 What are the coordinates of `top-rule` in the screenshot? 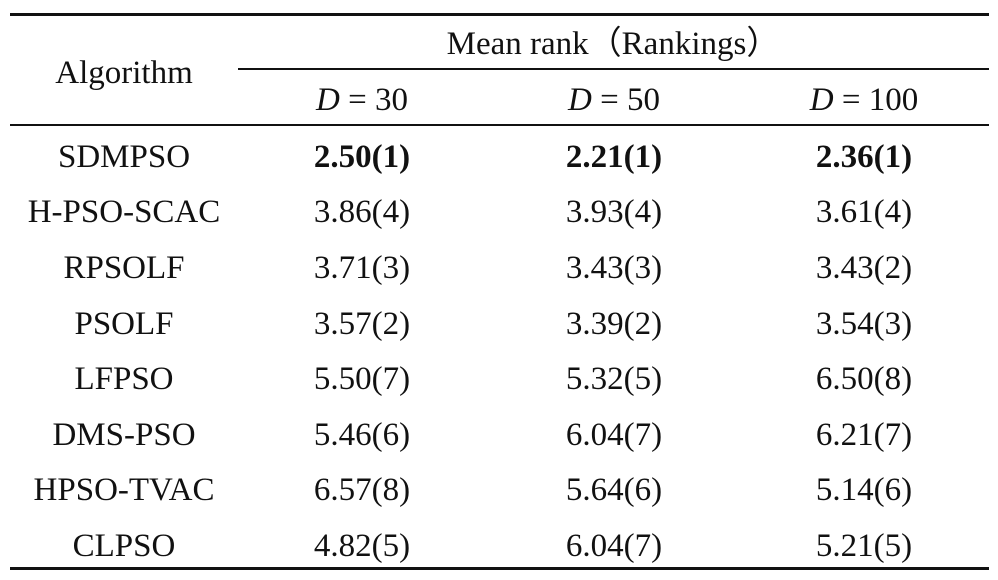 It's located at (499, 14).